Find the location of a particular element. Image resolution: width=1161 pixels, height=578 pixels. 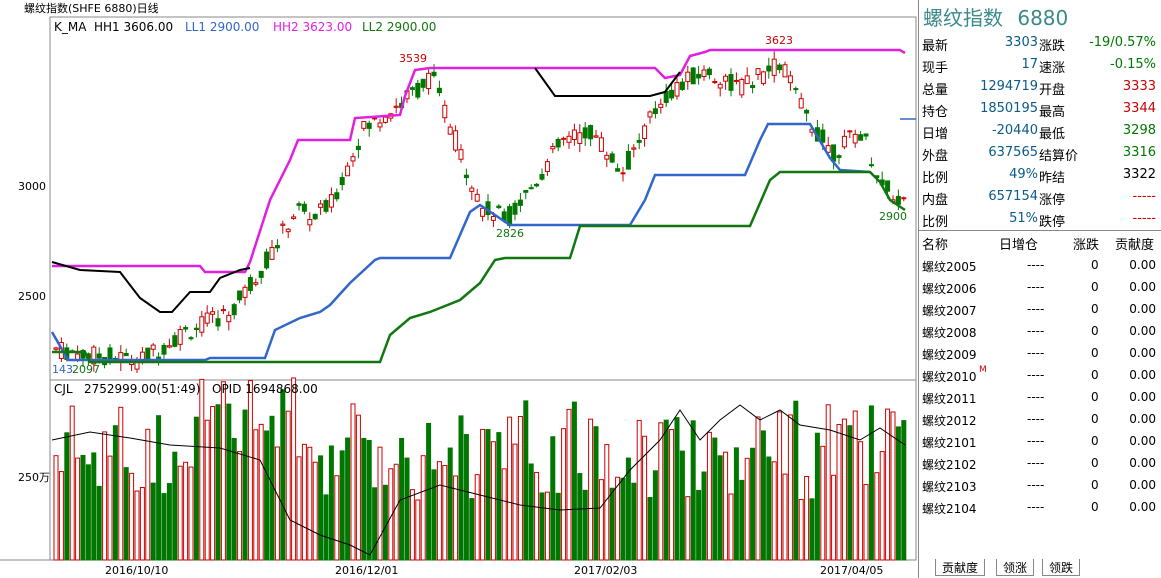

anno-143: 143 is located at coordinates (62, 369).